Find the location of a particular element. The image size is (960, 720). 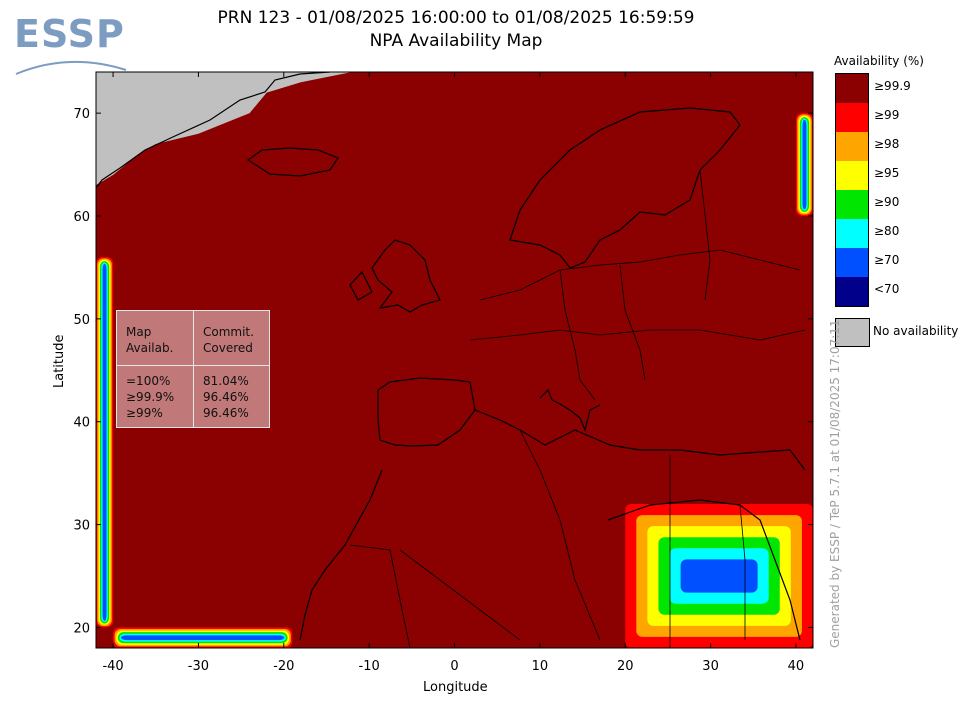

x-tick-label: -10 is located at coordinates (369, 666).